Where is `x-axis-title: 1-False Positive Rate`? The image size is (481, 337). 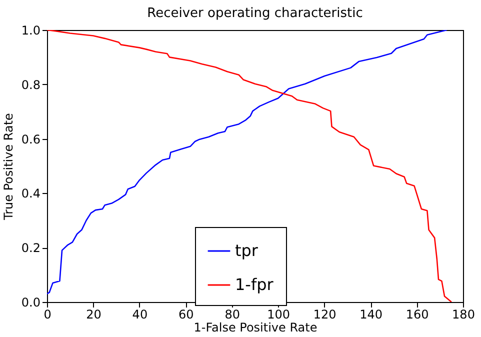
x-axis-title: 1-False Positive Rate is located at coordinates (256, 327).